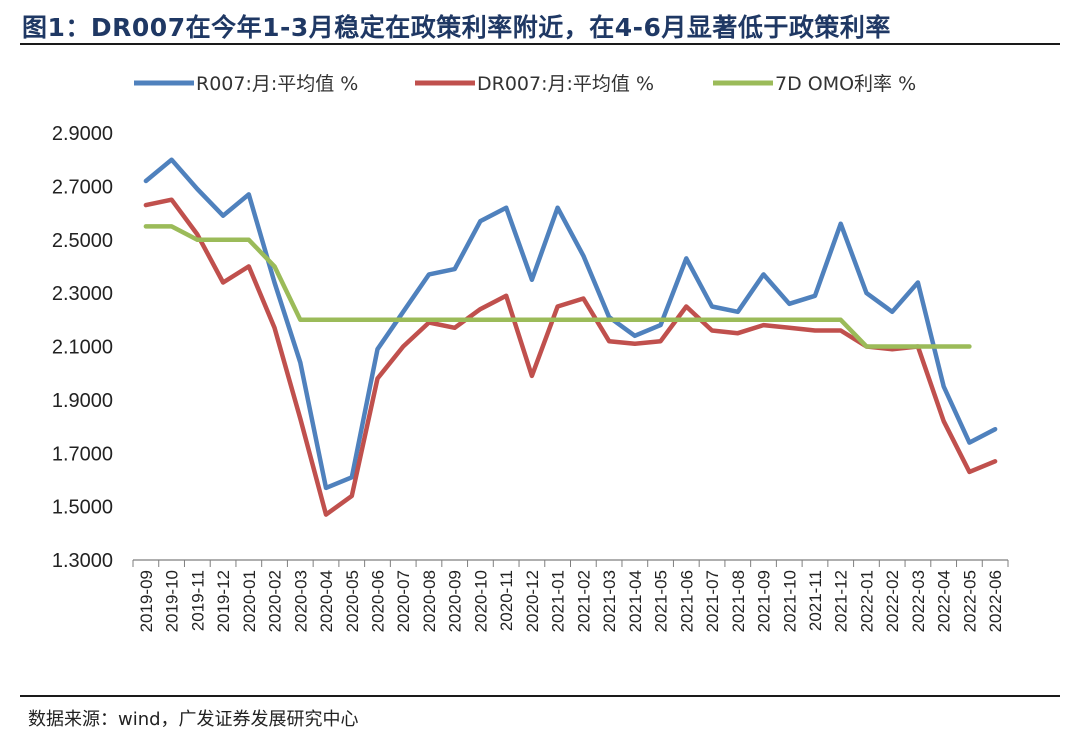 Image resolution: width=1080 pixels, height=737 pixels. What do you see at coordinates (789, 601) in the screenshot?
I see `x-tick-label: 2021-10` at bounding box center [789, 601].